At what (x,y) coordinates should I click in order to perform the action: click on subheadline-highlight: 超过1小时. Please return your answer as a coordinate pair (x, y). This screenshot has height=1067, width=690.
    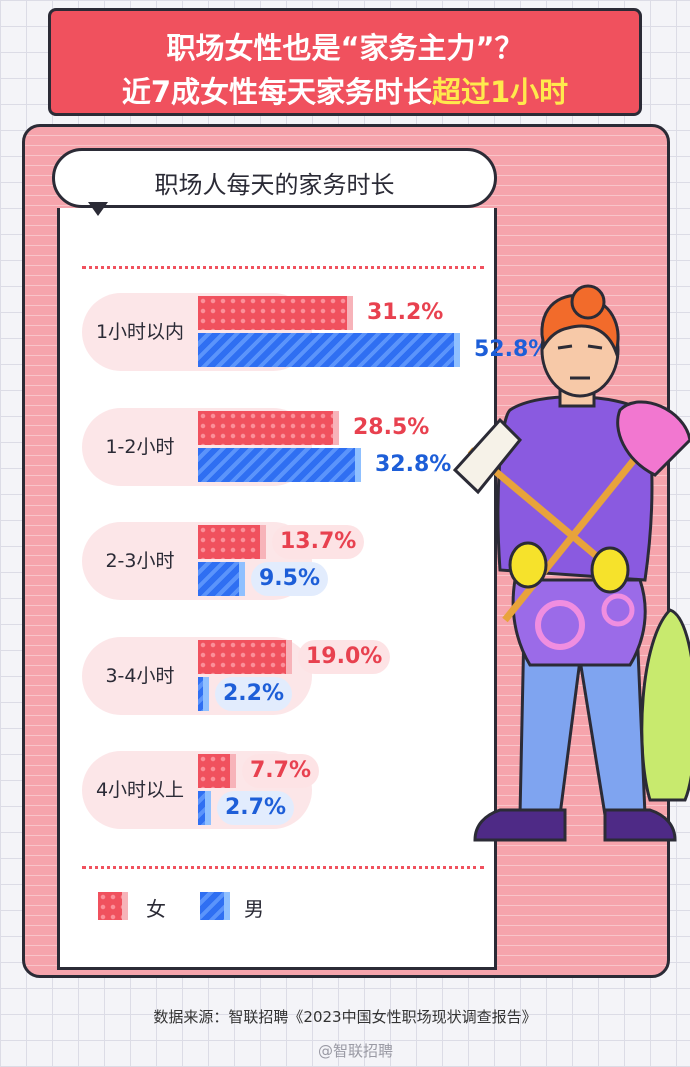
    Looking at the image, I should click on (500, 92).